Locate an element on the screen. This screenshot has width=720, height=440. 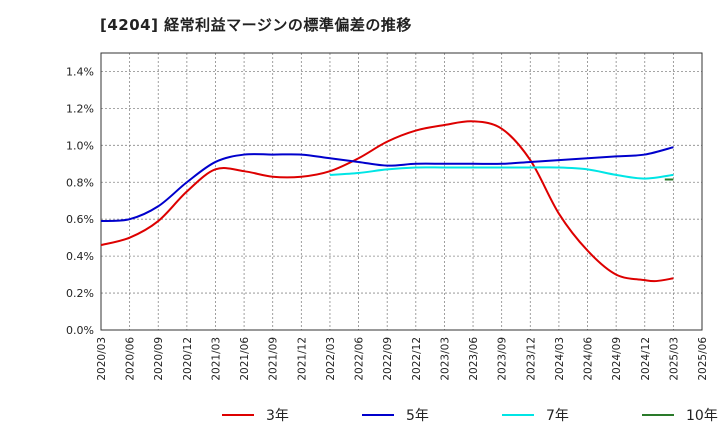
series-line-5年 is located at coordinates (387, 184).